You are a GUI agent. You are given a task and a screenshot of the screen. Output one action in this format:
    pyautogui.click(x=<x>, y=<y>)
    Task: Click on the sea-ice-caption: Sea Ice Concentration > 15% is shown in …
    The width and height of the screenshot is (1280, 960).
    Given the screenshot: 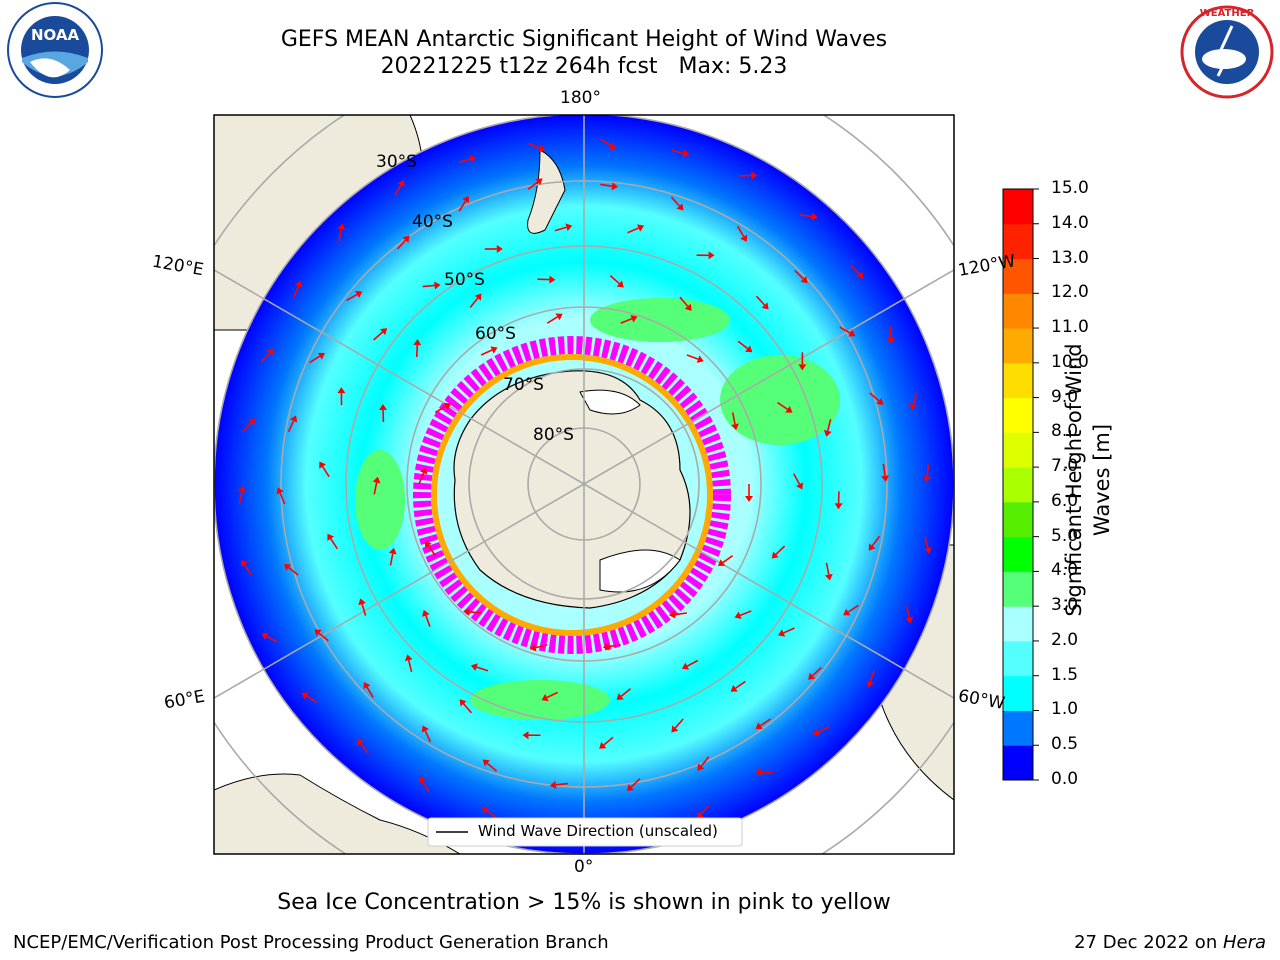 What is the action you would take?
    pyautogui.click(x=584, y=902)
    